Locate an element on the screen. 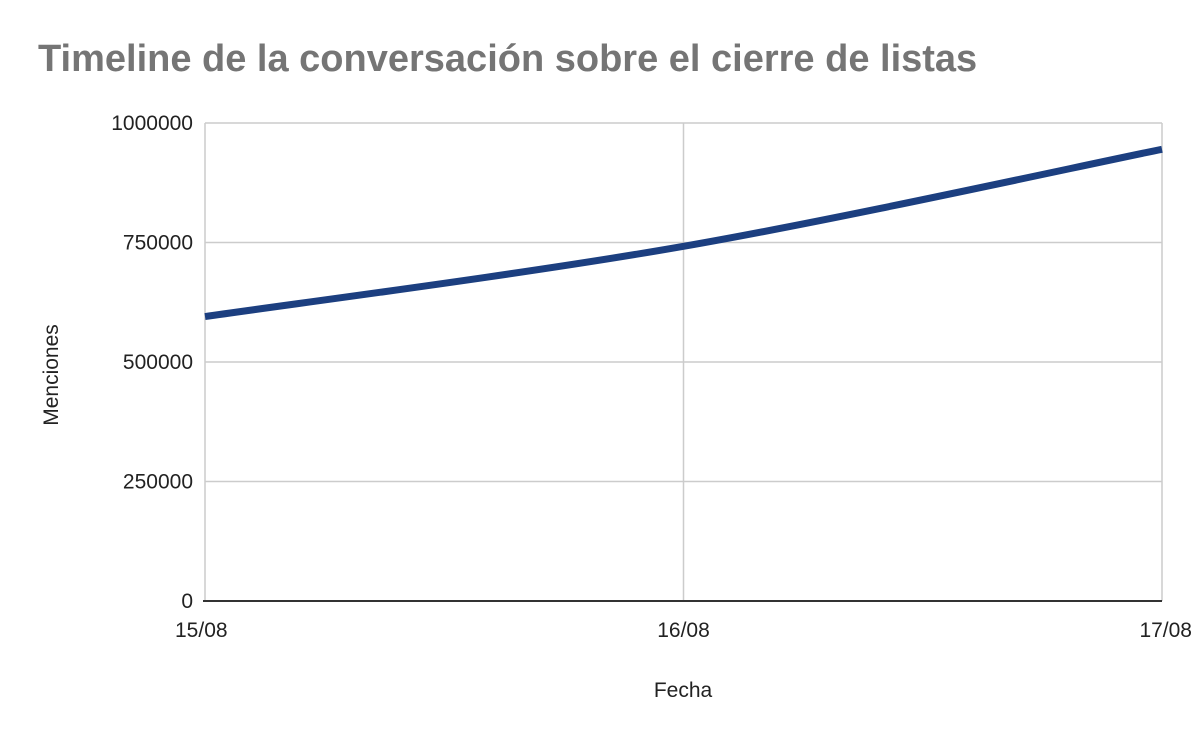 The height and width of the screenshot is (742, 1200). y-tick-label: 500000 is located at coordinates (158, 362).